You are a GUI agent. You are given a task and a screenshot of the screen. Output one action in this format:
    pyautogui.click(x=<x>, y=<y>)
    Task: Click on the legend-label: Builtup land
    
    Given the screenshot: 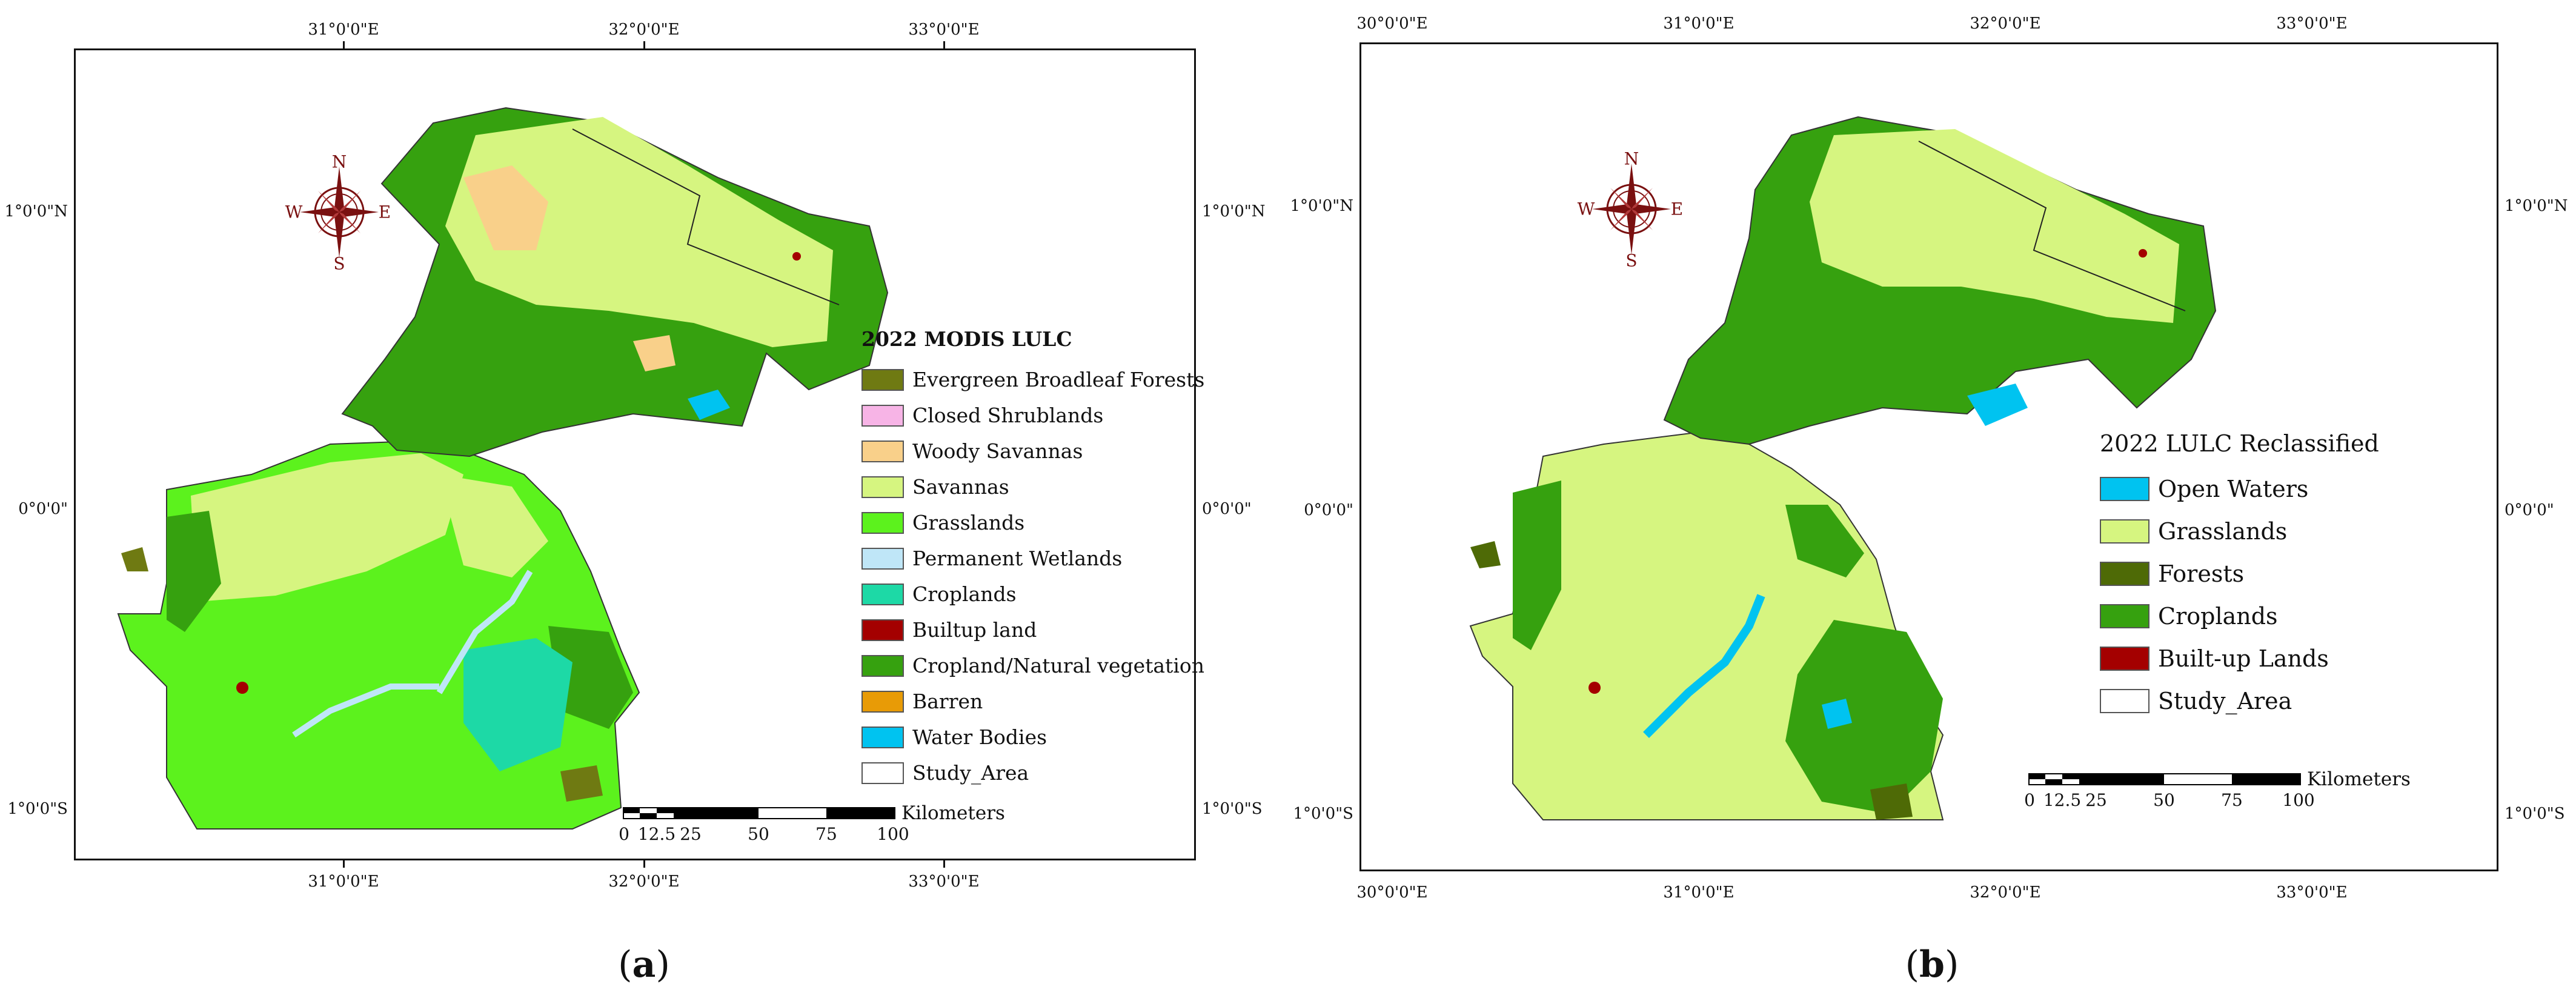 What is the action you would take?
    pyautogui.click(x=975, y=630)
    